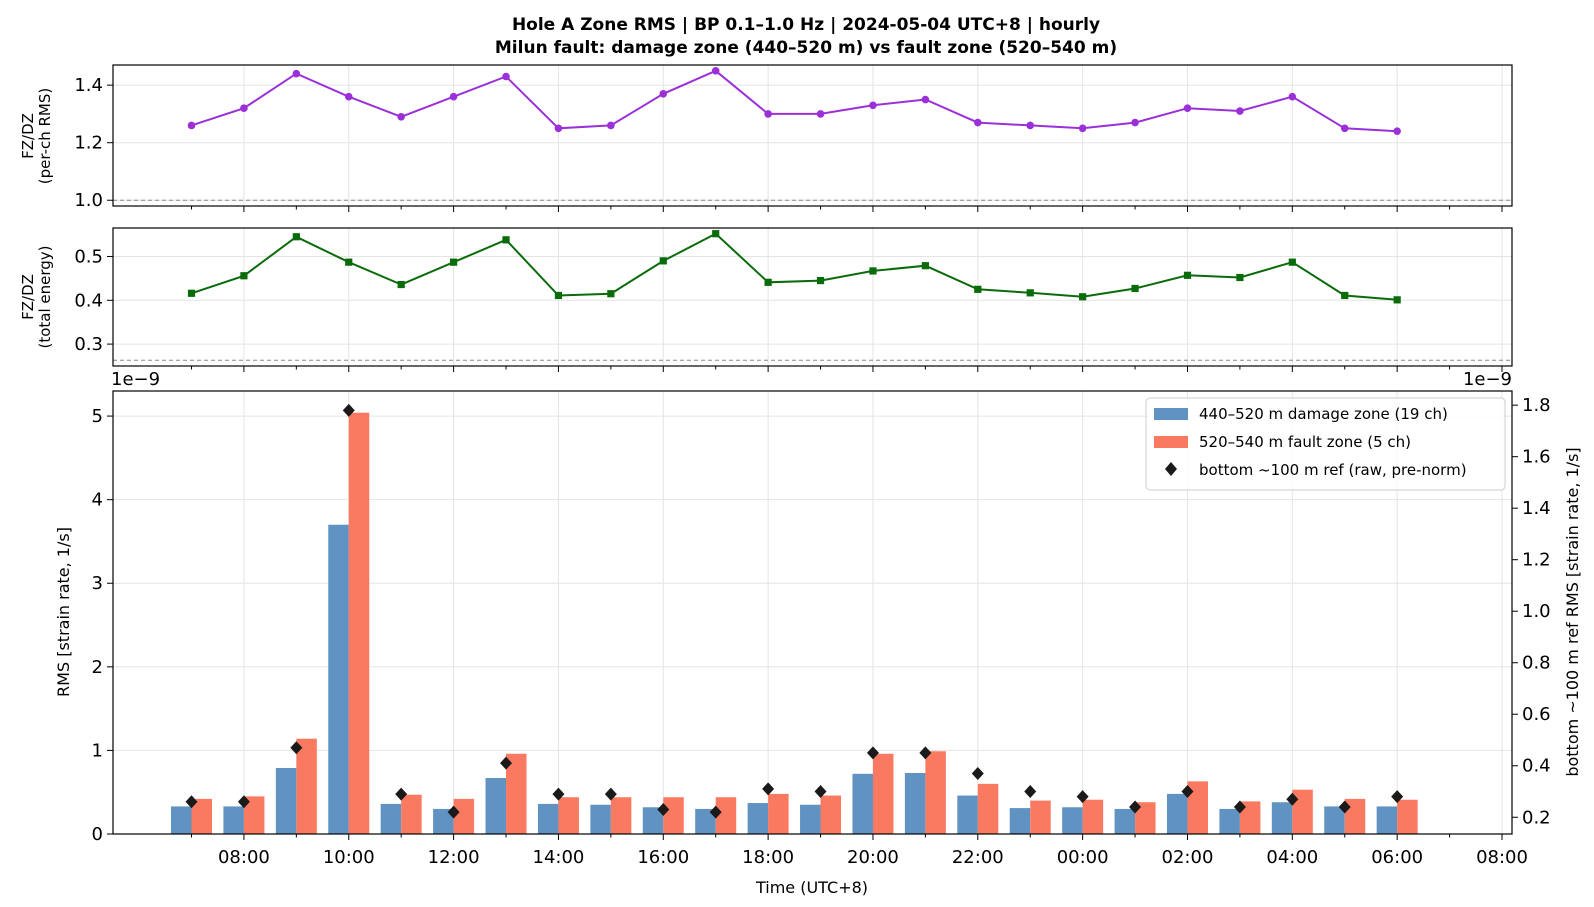 This screenshot has width=1594, height=907. What do you see at coordinates (97, 416) in the screenshot?
I see `y-tick-label: 5` at bounding box center [97, 416].